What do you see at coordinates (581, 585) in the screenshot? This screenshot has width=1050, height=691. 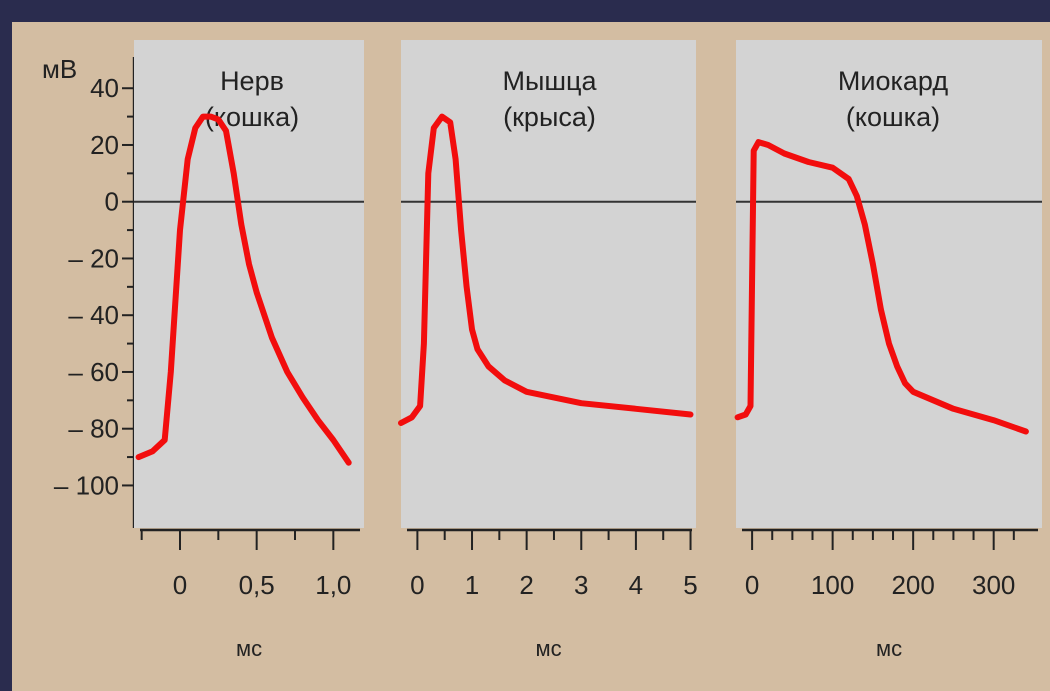 I see `x-tick-label: 3` at bounding box center [581, 585].